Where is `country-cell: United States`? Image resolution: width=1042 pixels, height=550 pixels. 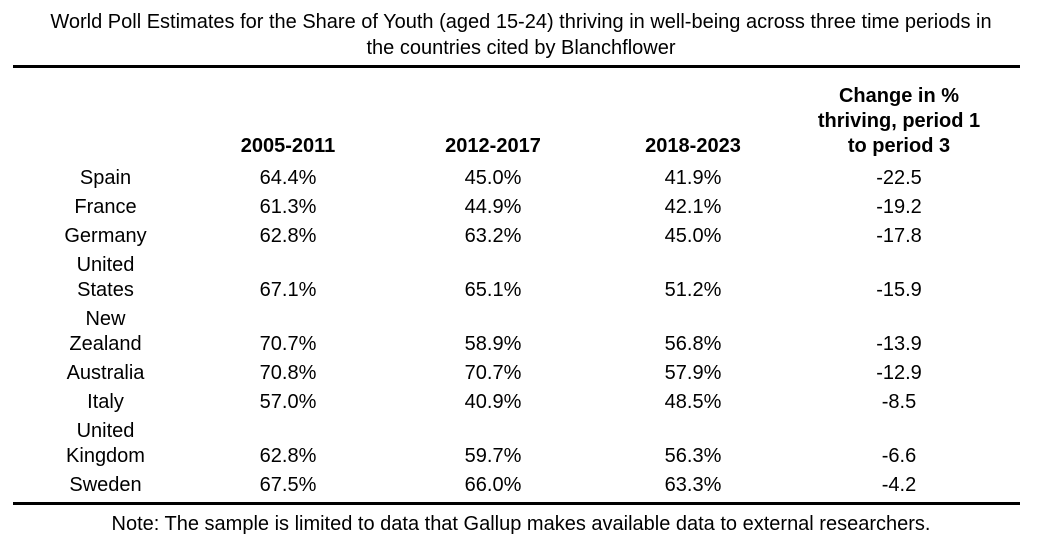
country-cell: United States is located at coordinates (105, 277).